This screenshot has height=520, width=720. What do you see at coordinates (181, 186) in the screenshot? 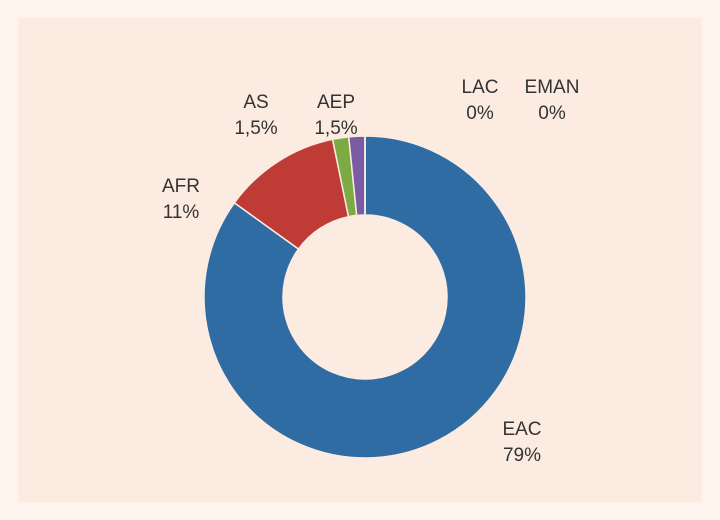
I see `slice-label: AFR` at bounding box center [181, 186].